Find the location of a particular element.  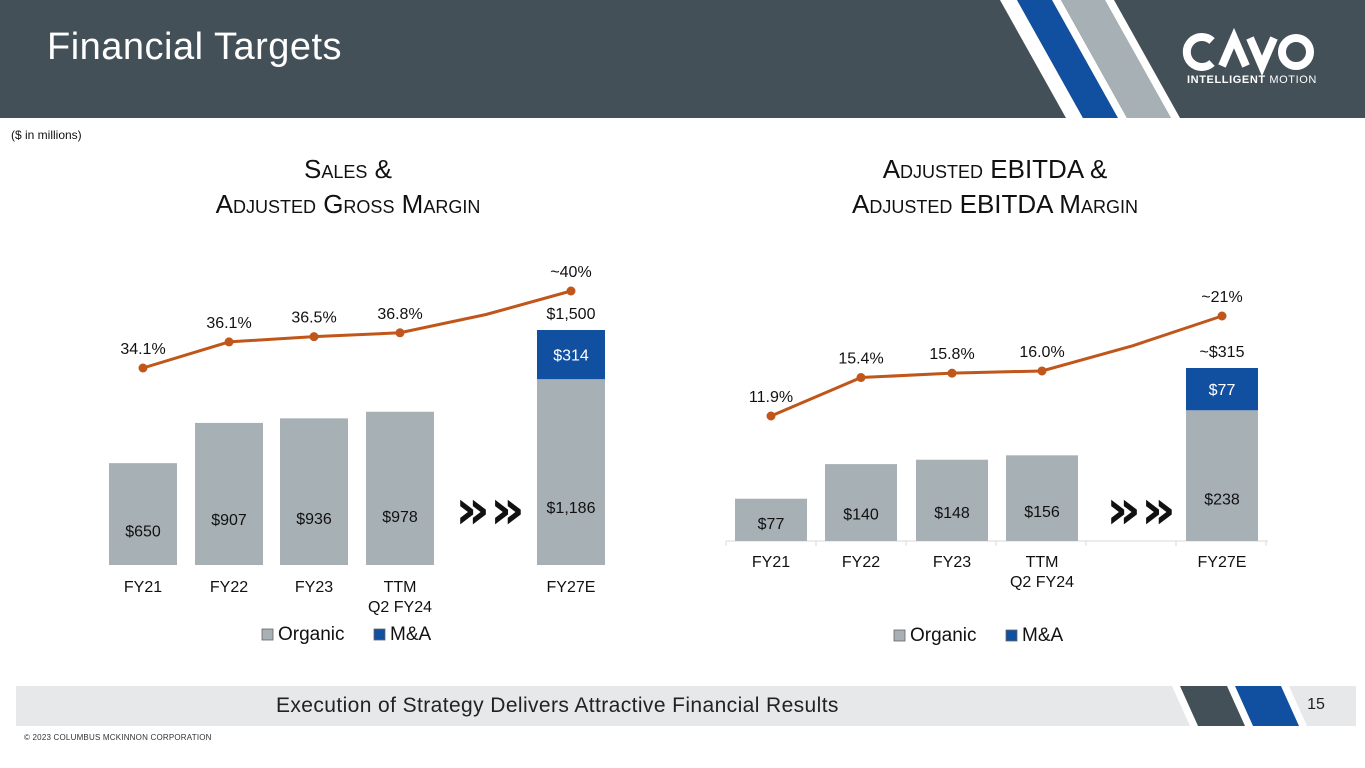

sales-category-label: TTM is located at coordinates (400, 587).